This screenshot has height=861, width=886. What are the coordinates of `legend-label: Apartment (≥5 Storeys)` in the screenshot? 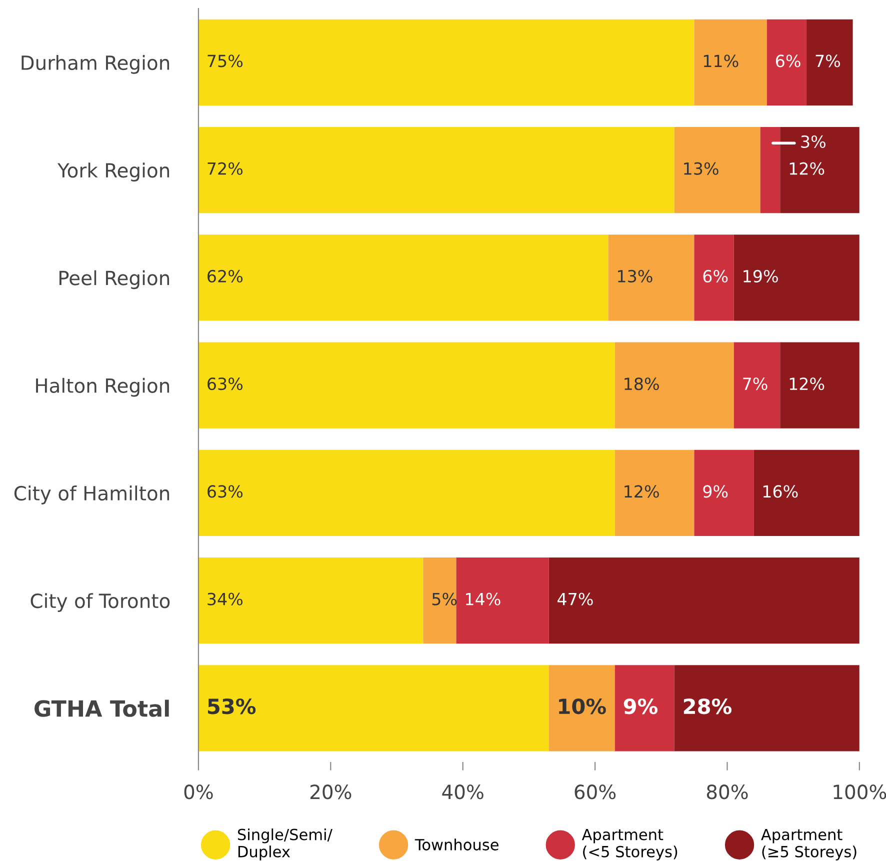 It's located at (808, 844).